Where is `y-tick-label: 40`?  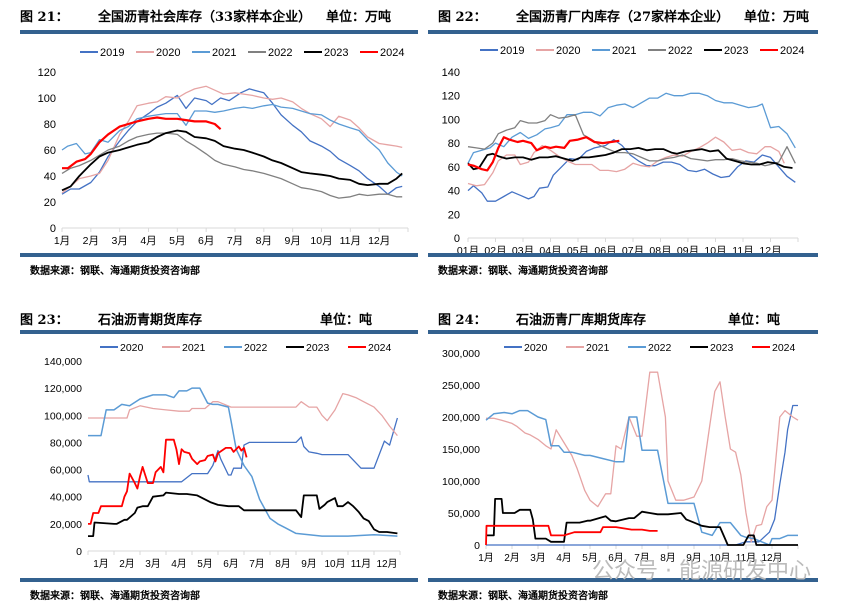
y-tick-label: 40 is located at coordinates (50, 177).